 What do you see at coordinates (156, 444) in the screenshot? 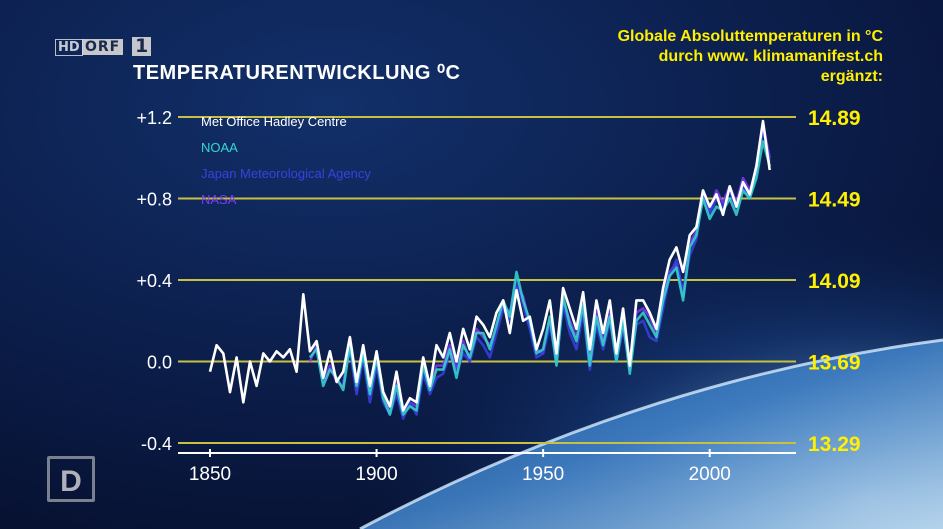
I see `y-tick-label: -0.4` at bounding box center [156, 444].